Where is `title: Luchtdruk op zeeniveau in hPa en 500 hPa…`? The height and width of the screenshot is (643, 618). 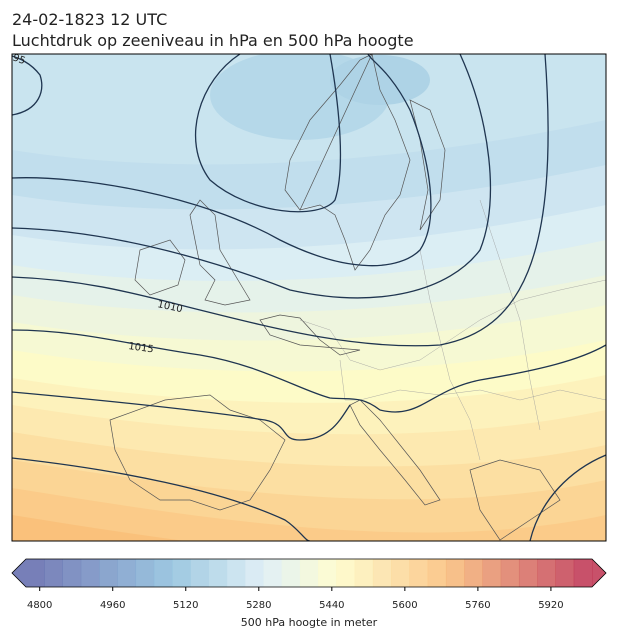
title: Luchtdruk op zeeniveau in hPa en 500 hPa… is located at coordinates (213, 40).